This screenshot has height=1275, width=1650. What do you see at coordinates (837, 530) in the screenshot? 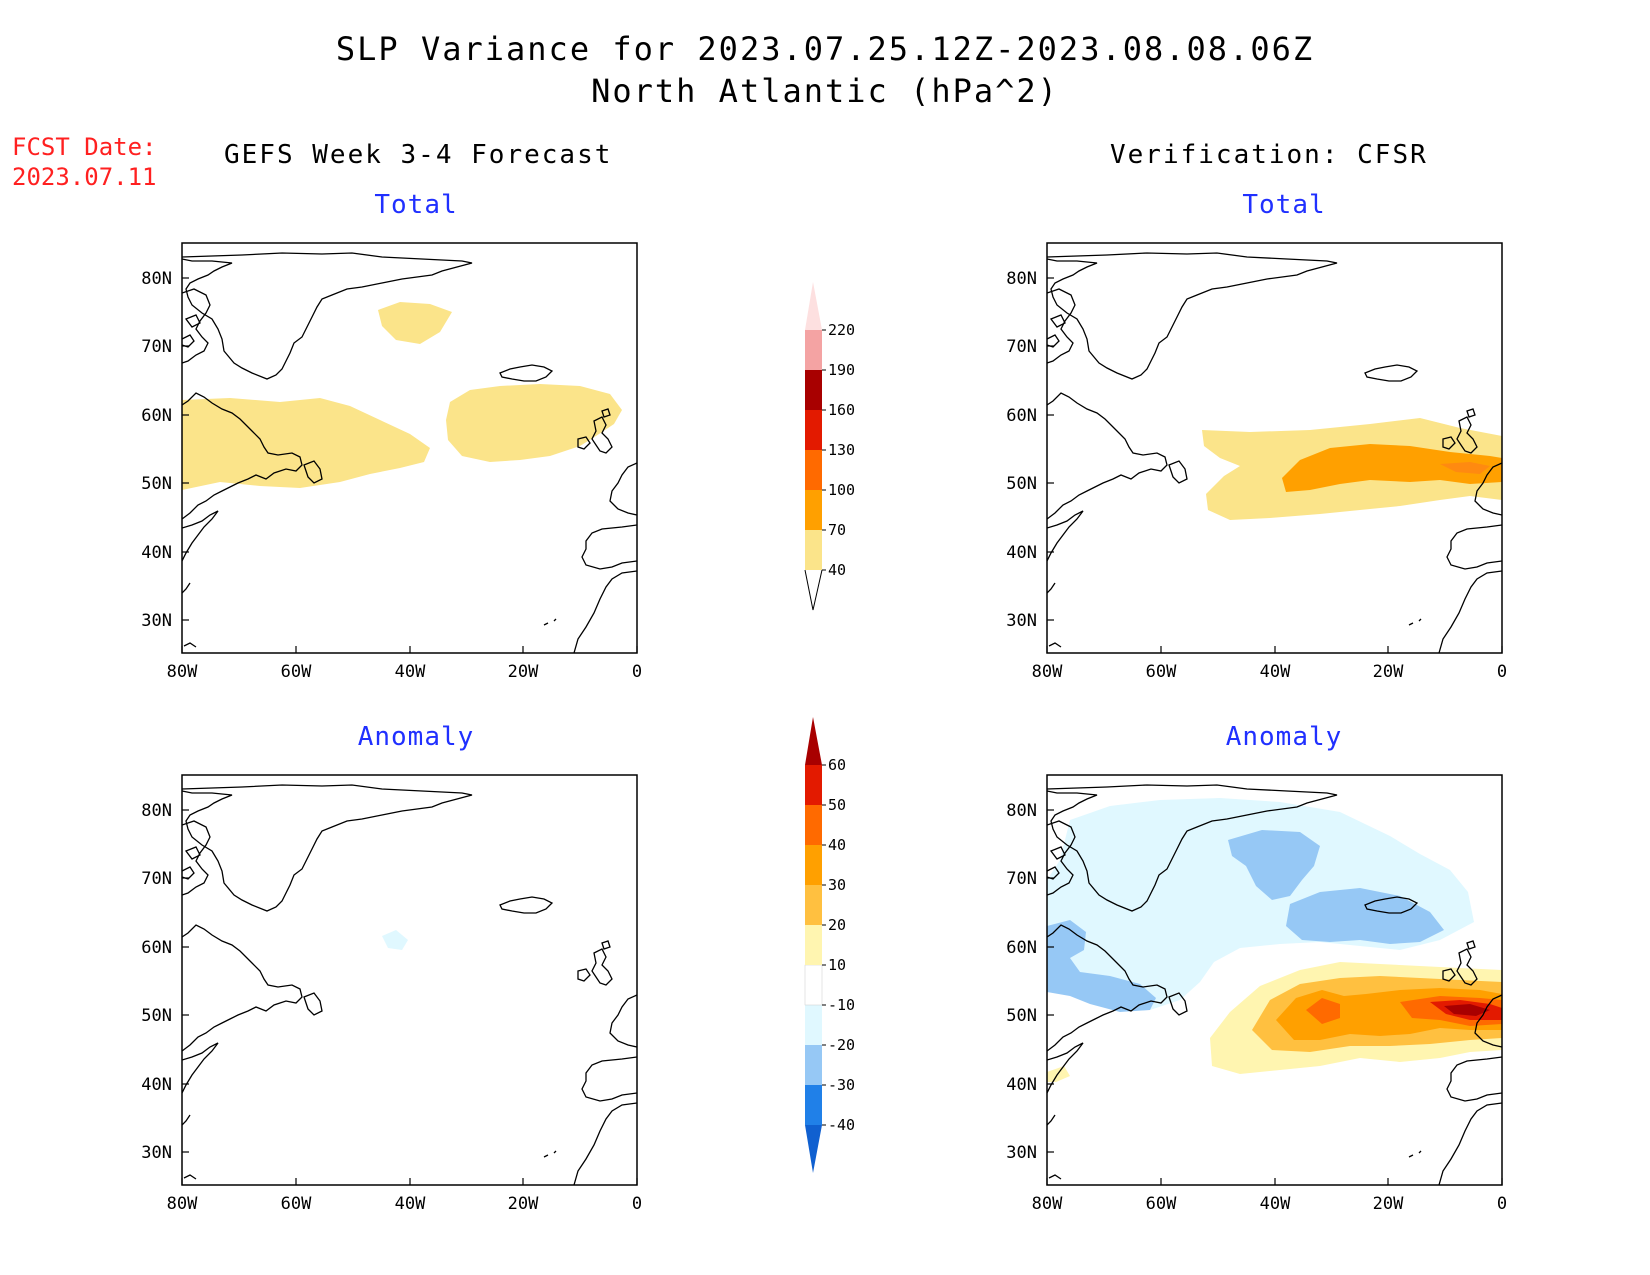
I see `total-colorbar-label: 70` at bounding box center [837, 530].